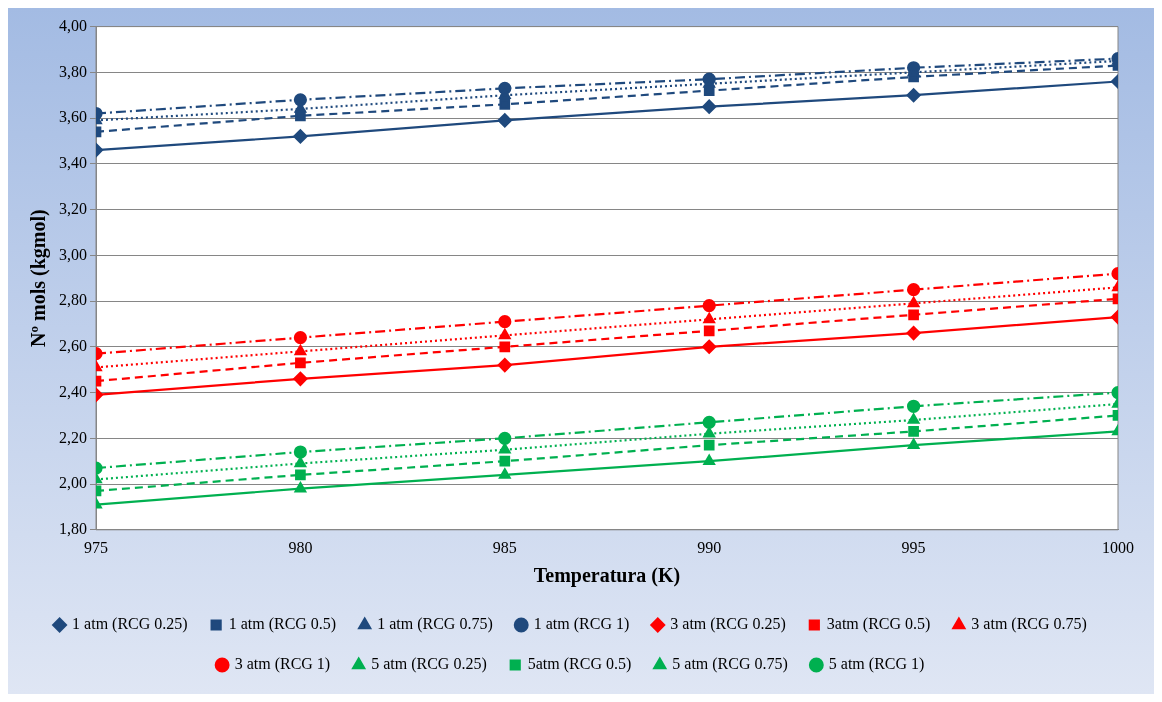 The width and height of the screenshot is (1162, 702). Describe the element at coordinates (73, 25) in the screenshot. I see `y-tick-label: 4,00` at that location.